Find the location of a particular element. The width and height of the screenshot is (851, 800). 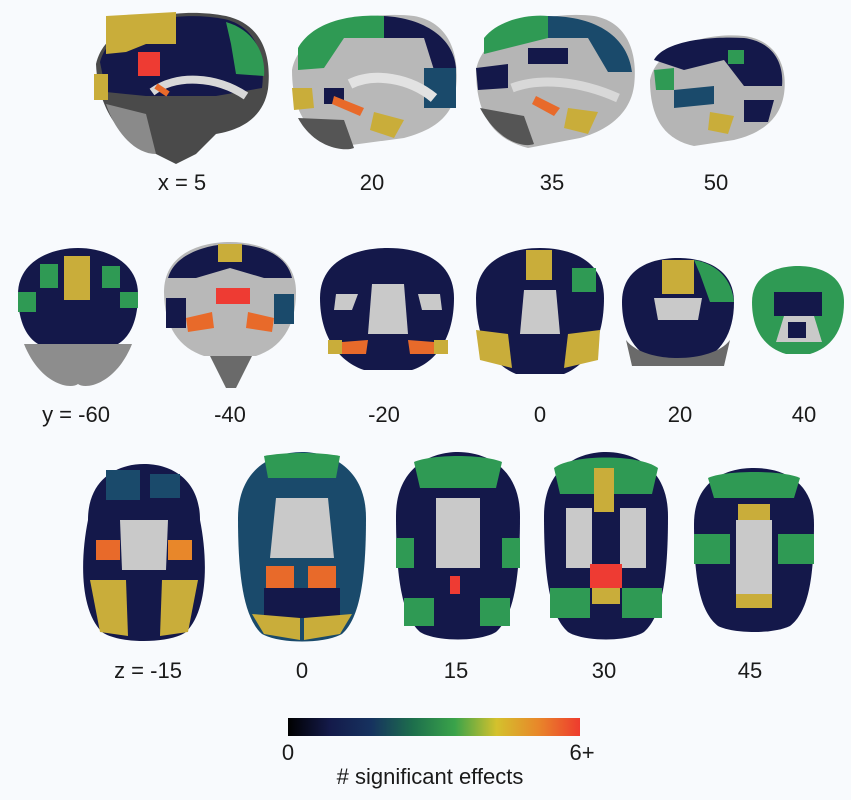

row1-label-2: 35 is located at coordinates (552, 182).